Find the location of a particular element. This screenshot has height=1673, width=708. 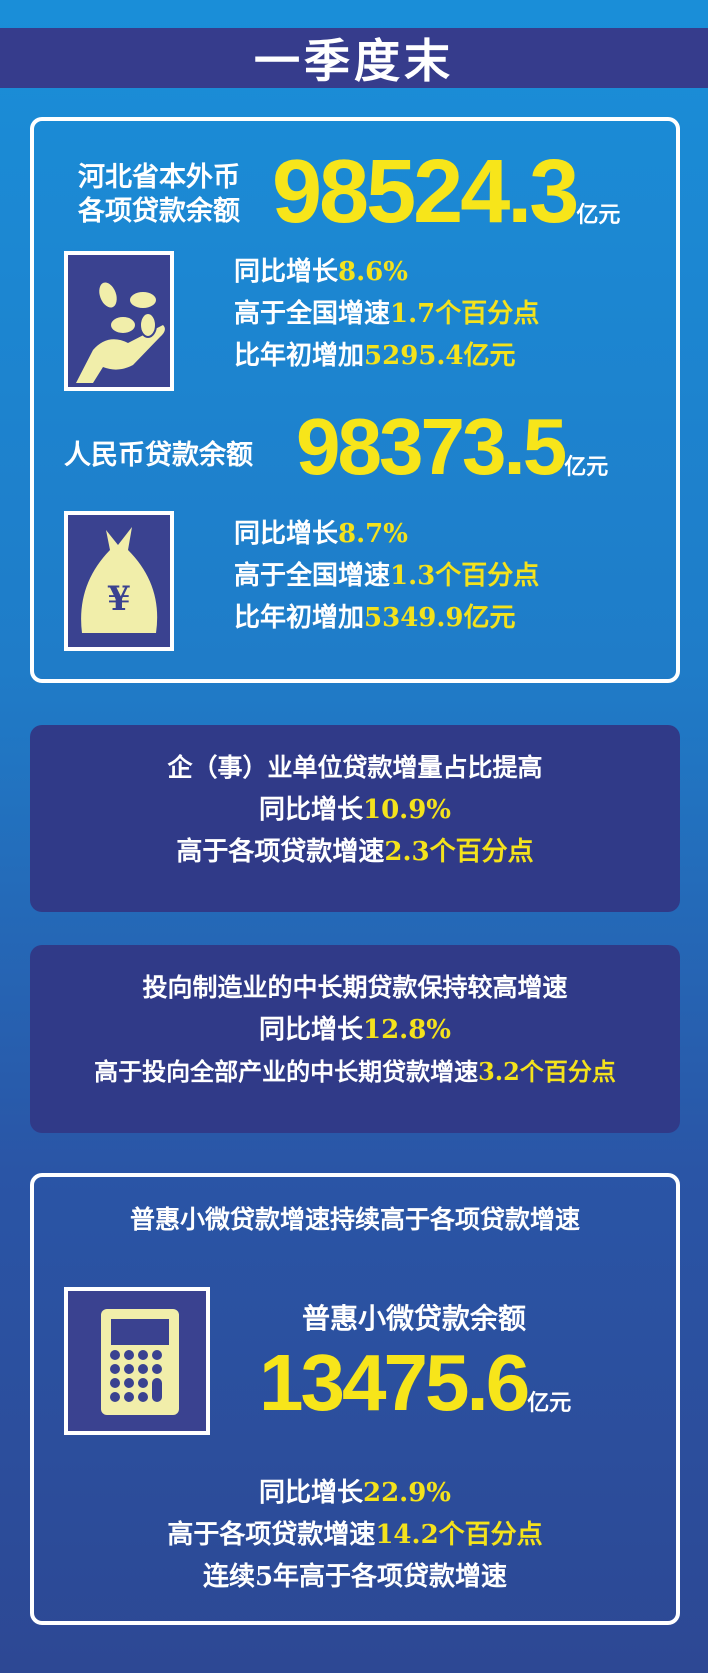

stat-value: 10.9% is located at coordinates (407, 810).